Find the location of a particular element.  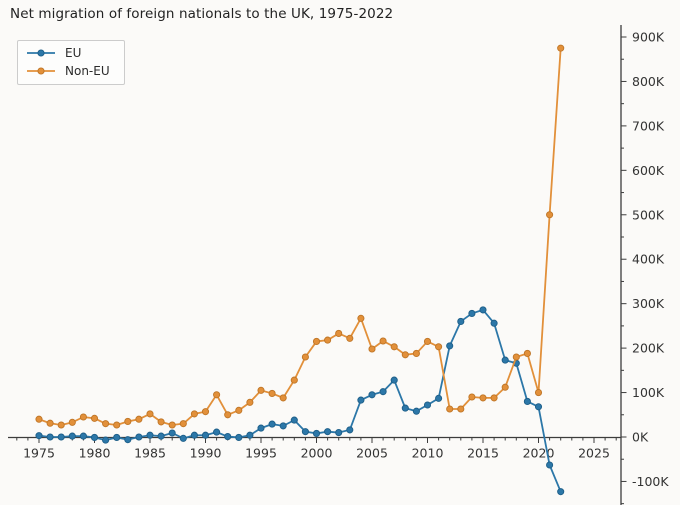

svg-text: 2015 is located at coordinates (483, 453).